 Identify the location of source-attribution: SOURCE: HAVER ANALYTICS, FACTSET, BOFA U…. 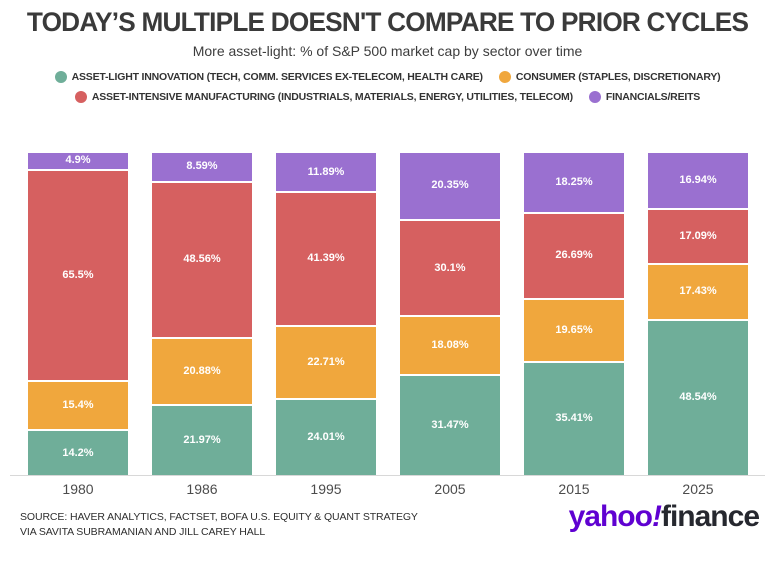
(219, 525).